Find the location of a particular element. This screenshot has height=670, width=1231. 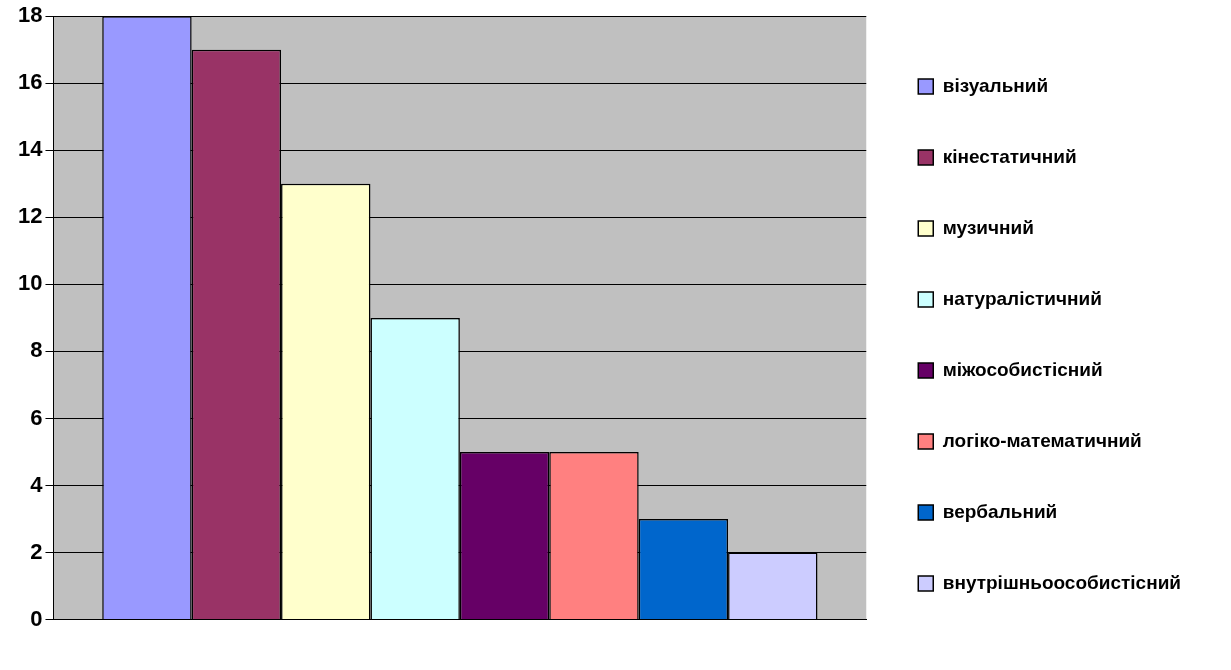

legend-label: натуралістичний is located at coordinates (1022, 298).